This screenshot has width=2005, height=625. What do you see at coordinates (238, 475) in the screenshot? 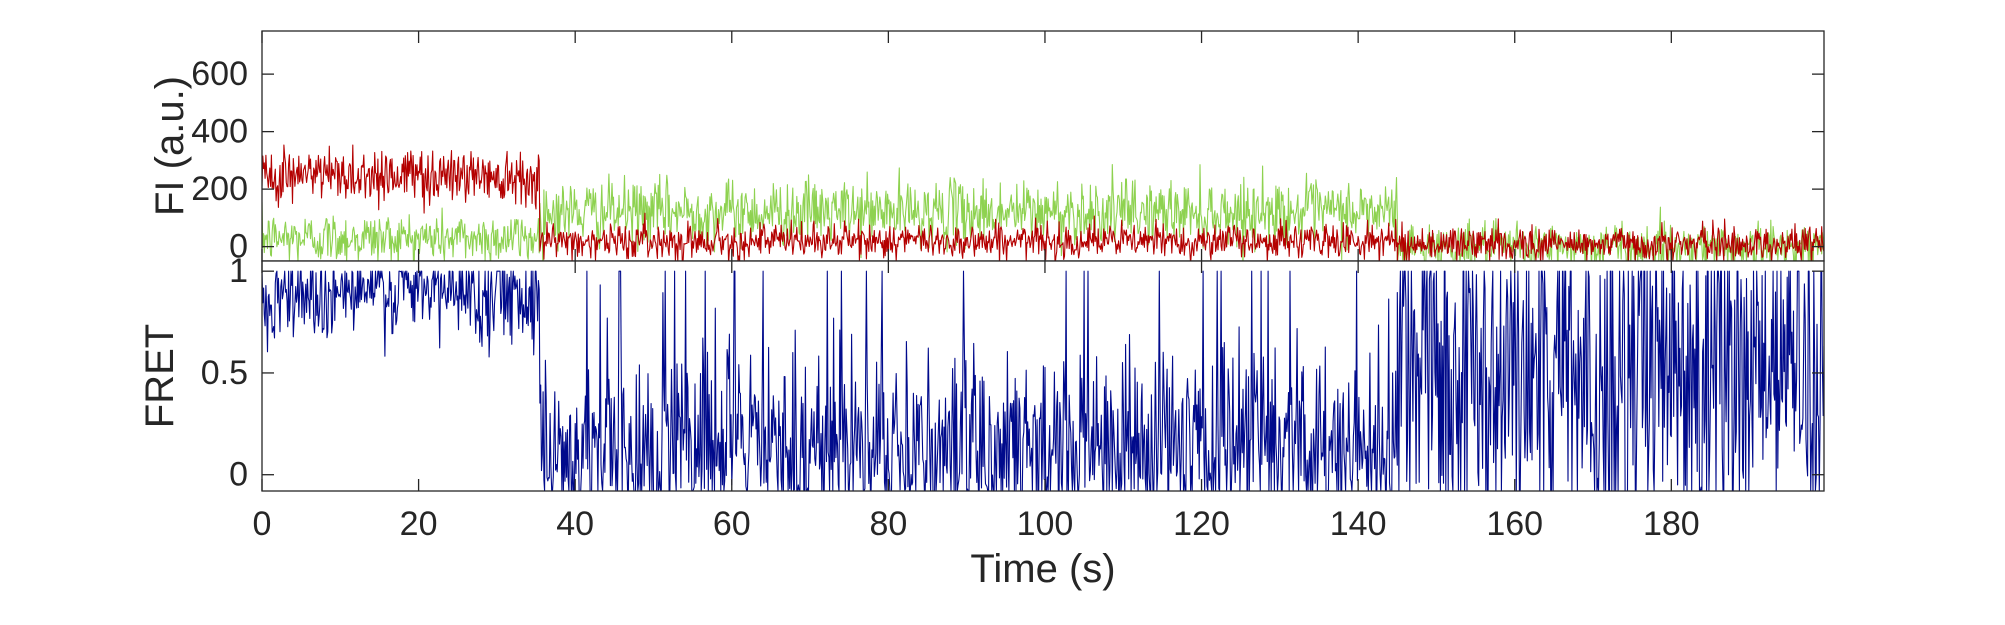
I see `fret-y-tick-label: 0` at bounding box center [238, 475].